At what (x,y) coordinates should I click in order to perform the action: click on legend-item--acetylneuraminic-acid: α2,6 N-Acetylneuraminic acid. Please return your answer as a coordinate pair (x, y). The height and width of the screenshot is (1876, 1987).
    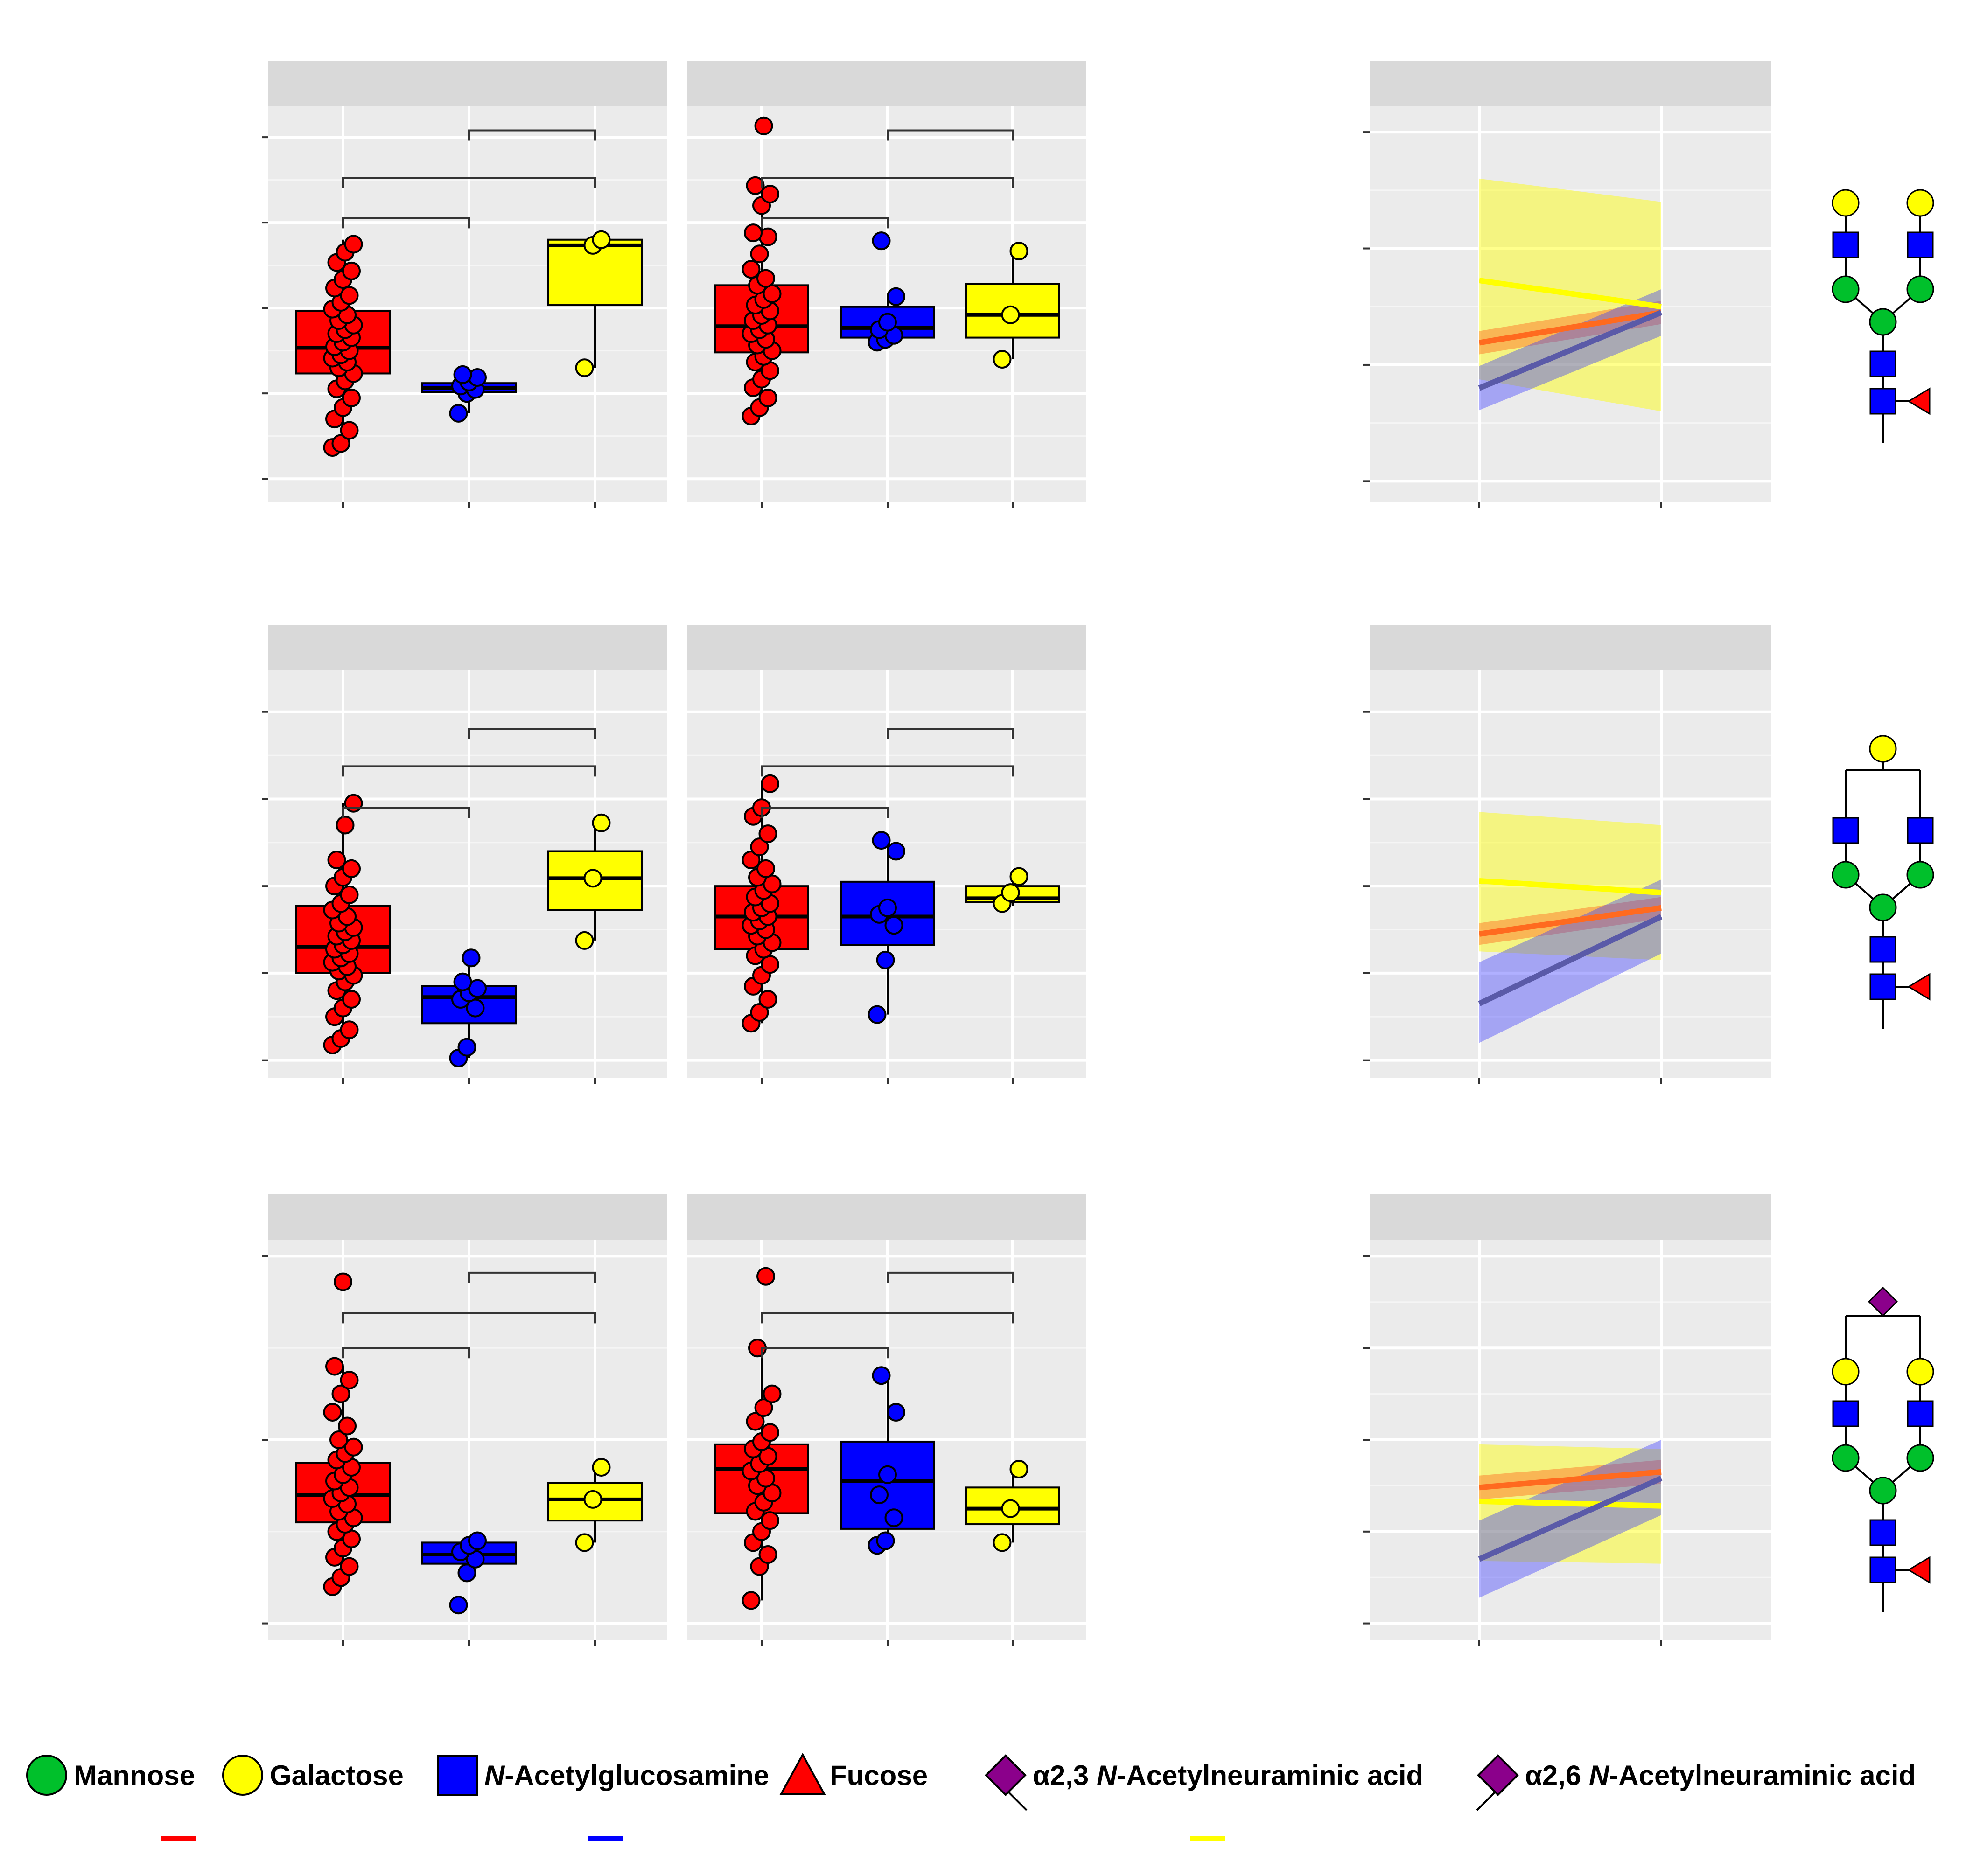
    Looking at the image, I should click on (1696, 1783).